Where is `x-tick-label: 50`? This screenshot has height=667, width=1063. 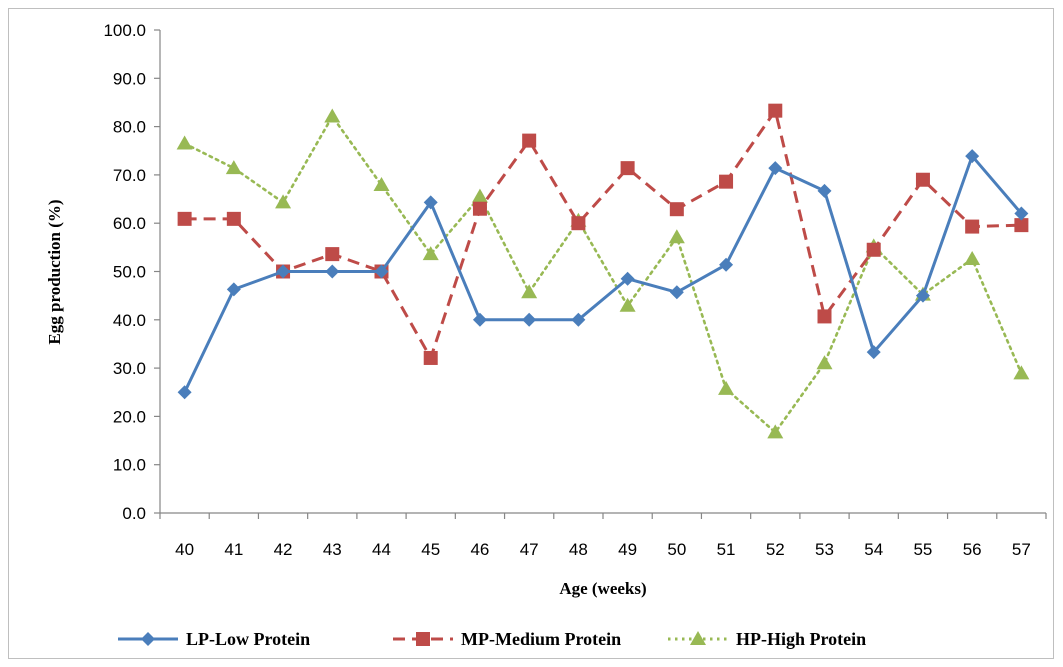 x-tick-label: 50 is located at coordinates (676, 549).